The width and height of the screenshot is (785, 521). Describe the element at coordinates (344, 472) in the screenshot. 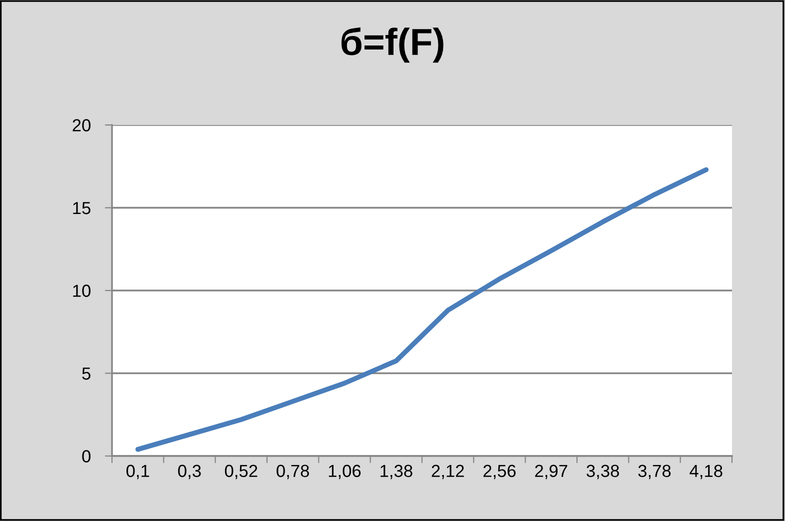

I see `x-tick-label: 1,06` at that location.